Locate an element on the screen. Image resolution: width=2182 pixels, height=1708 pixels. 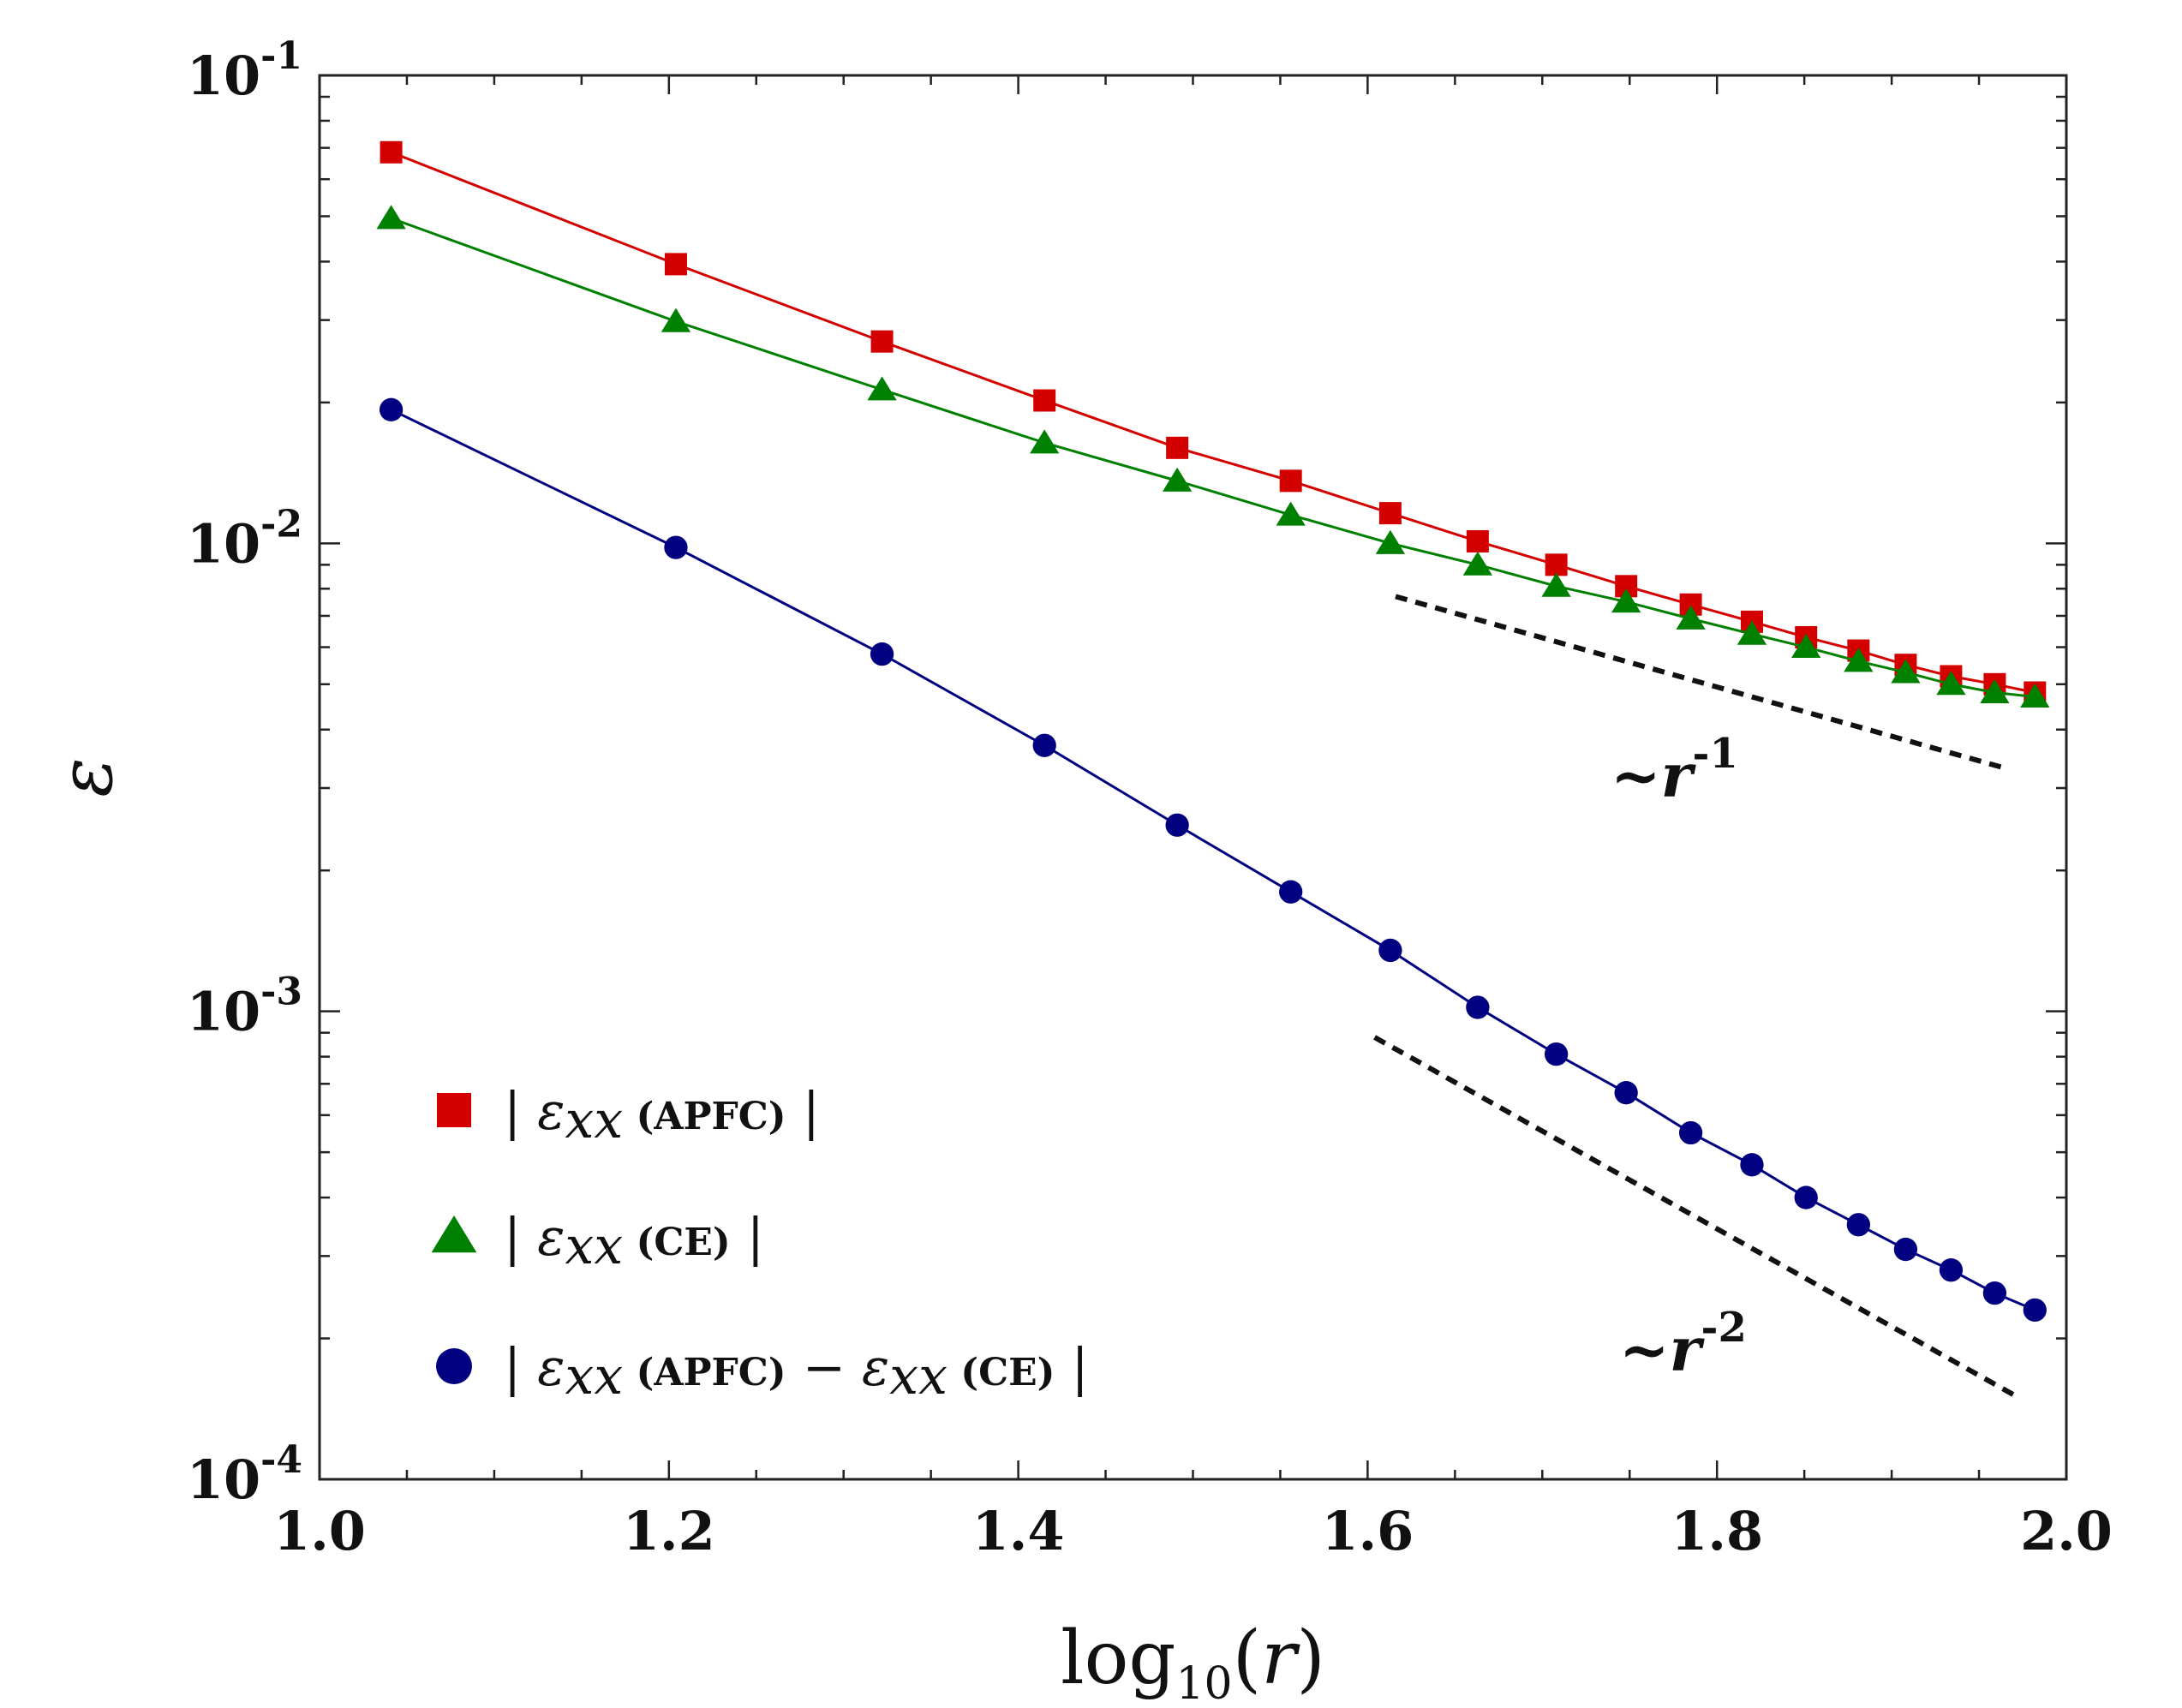
reference-label: ~r-1 is located at coordinates (1674, 771).